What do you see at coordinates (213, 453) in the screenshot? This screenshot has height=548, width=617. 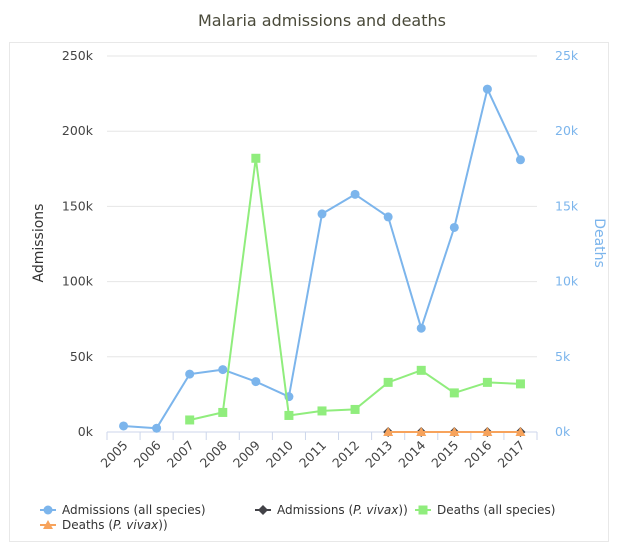 I see `x-tick-label: 2008` at bounding box center [213, 453].